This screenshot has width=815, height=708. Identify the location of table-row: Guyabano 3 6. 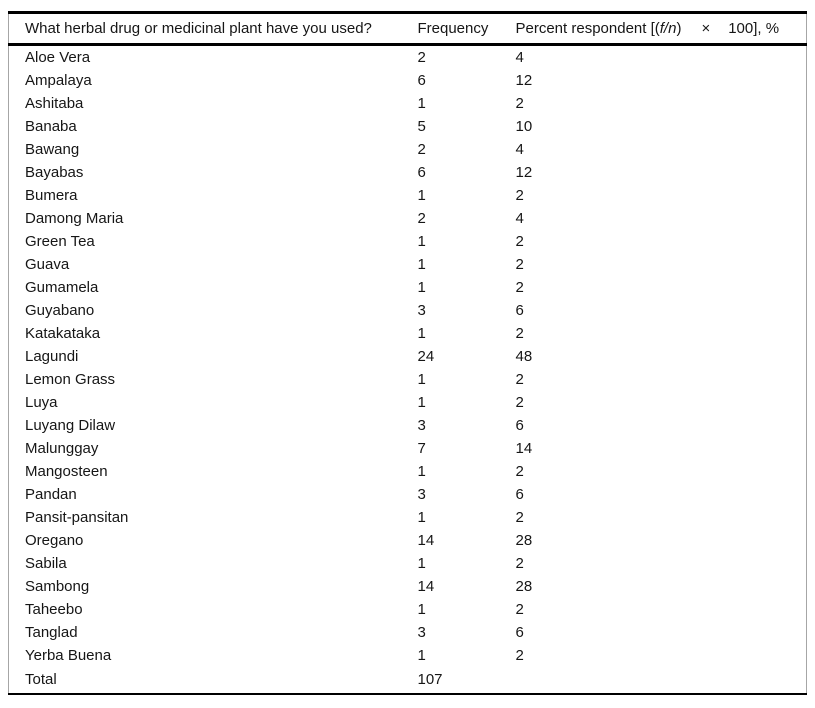
(408, 310).